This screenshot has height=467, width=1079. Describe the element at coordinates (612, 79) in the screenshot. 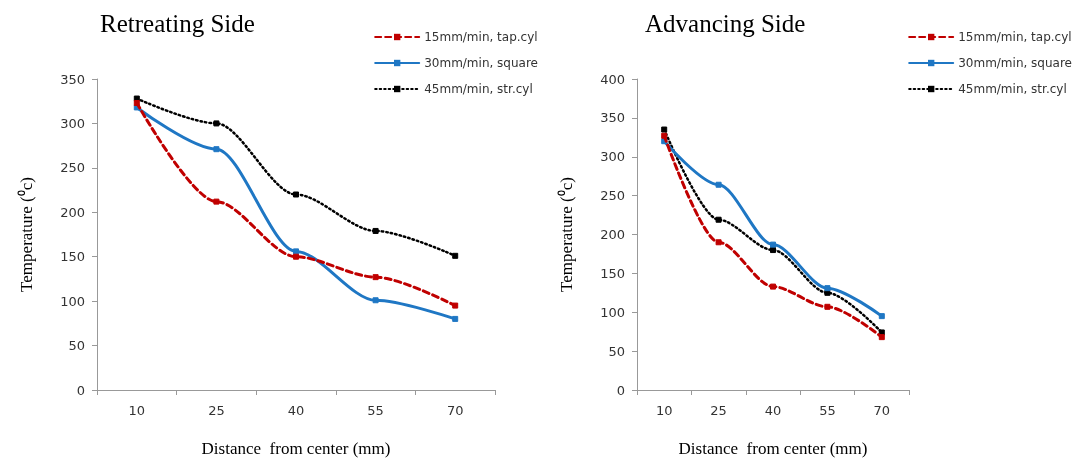

I see `y-tick-label: 400` at that location.